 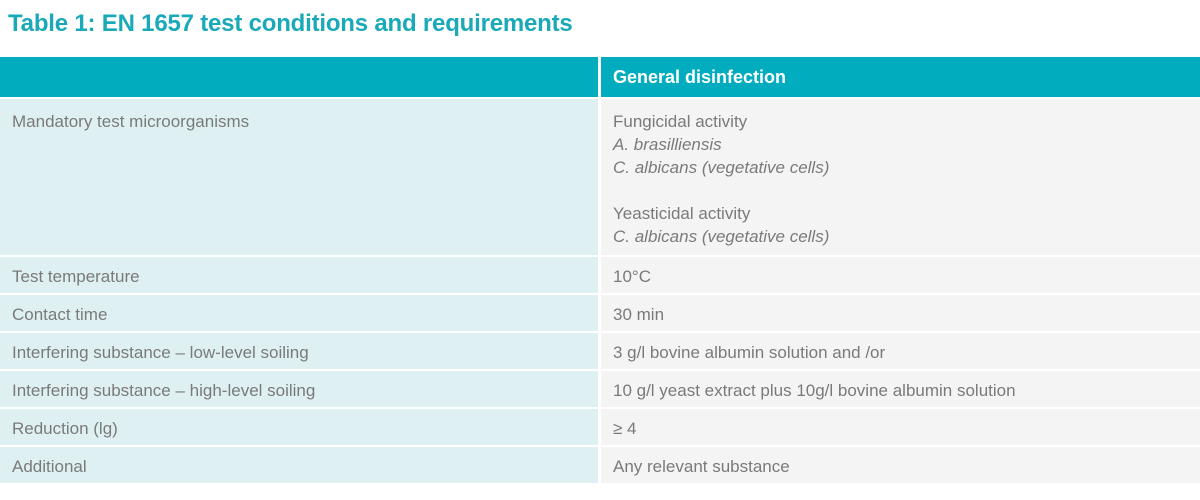 What do you see at coordinates (680, 121) in the screenshot?
I see `group-heading: Fungicidal activity` at bounding box center [680, 121].